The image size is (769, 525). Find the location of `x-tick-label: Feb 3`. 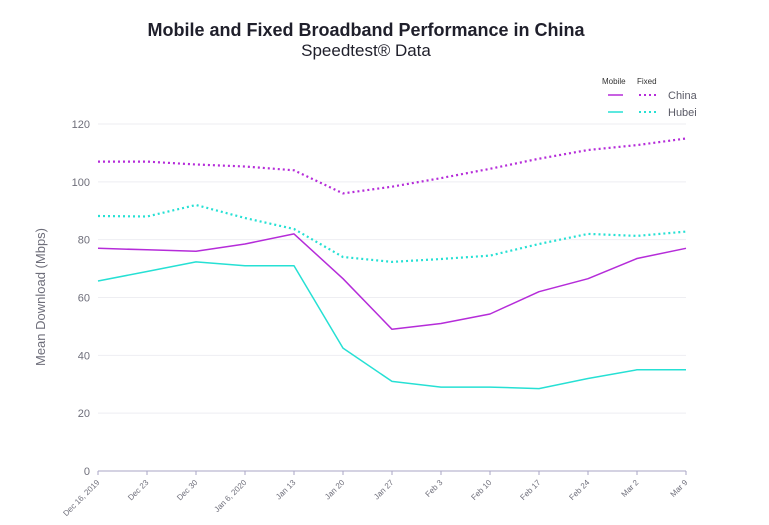

x-tick-label: Feb 3 is located at coordinates (434, 488).